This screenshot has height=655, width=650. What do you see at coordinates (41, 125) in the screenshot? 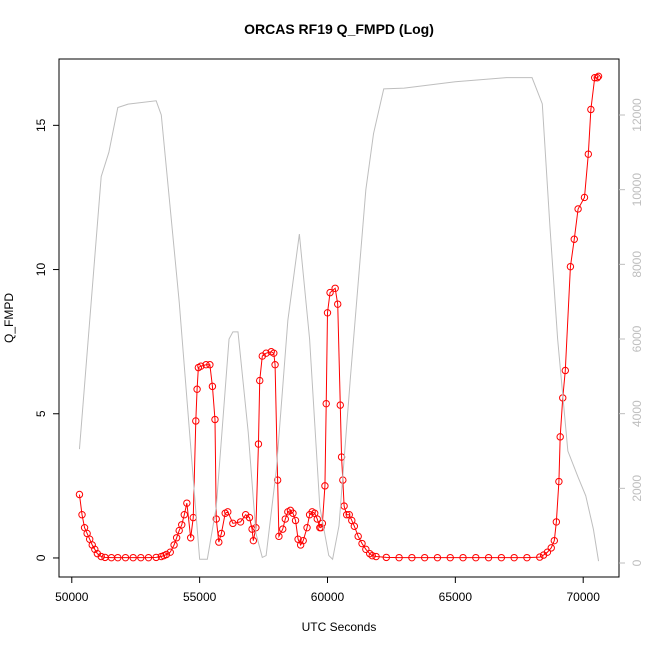
I see `y-tick-label: 15` at bounding box center [41, 125].